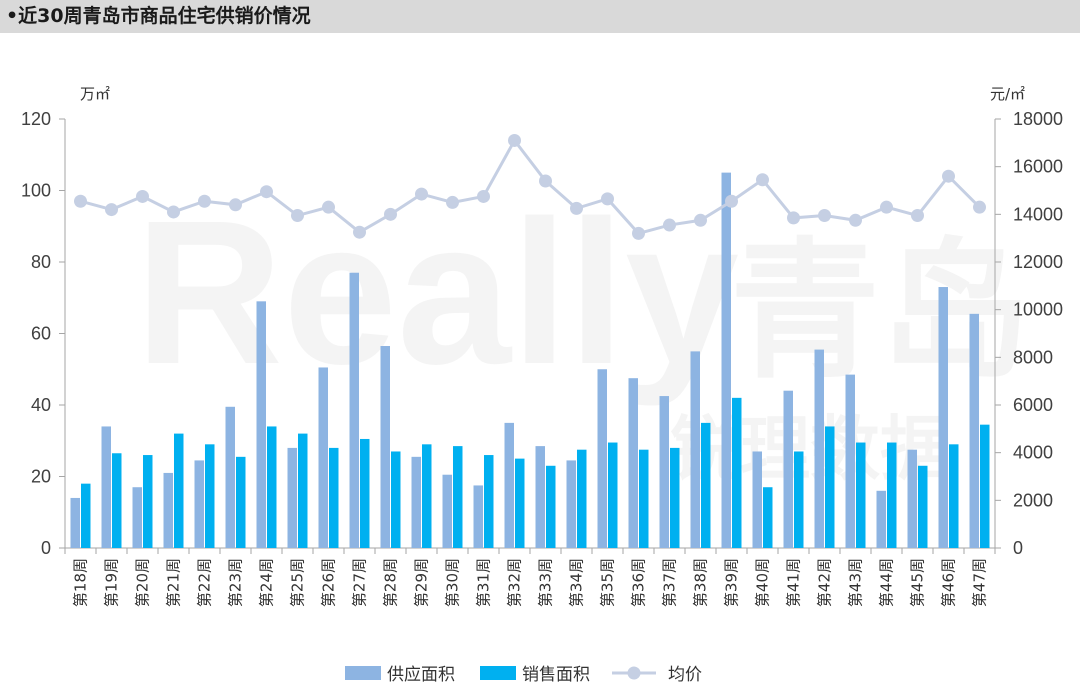  What do you see at coordinates (794, 582) in the screenshot?
I see `x-tick-label: 第41周` at bounding box center [794, 582].